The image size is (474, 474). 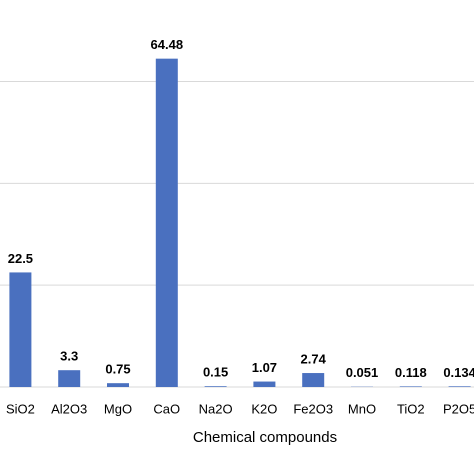 I want to click on value-label: 22.5, so click(x=20, y=258).